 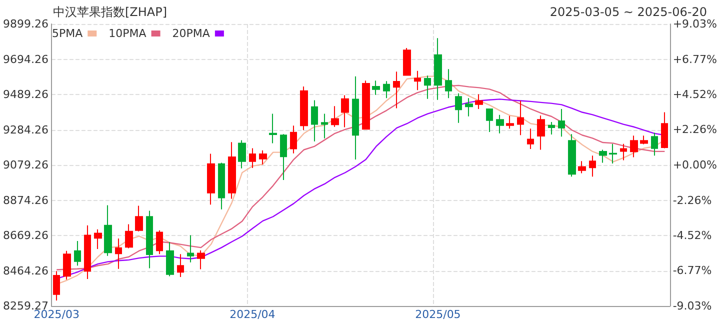 I want to click on y-tick-label: 9079.26, so click(x=25, y=165).